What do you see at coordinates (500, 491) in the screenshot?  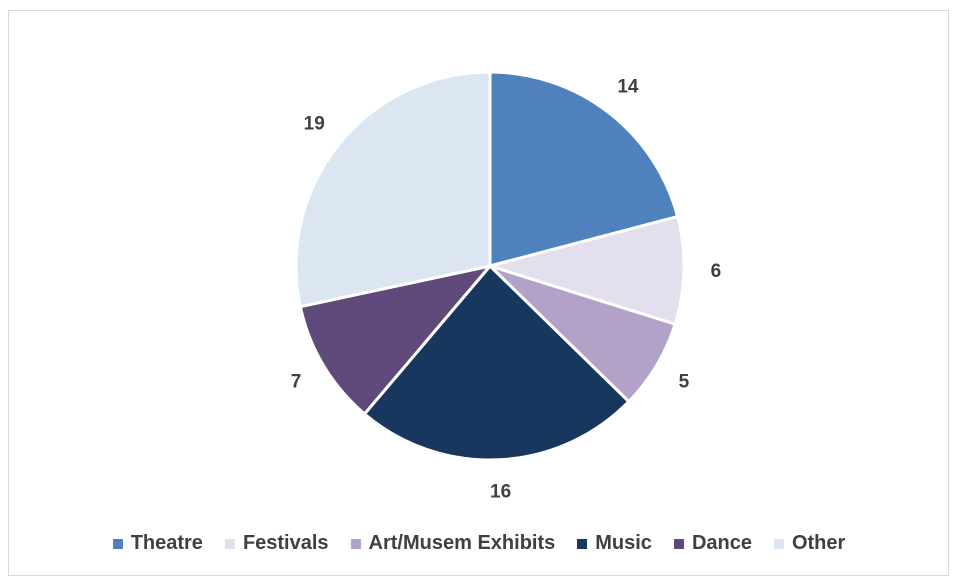 I see `data-label-music: 16` at bounding box center [500, 491].